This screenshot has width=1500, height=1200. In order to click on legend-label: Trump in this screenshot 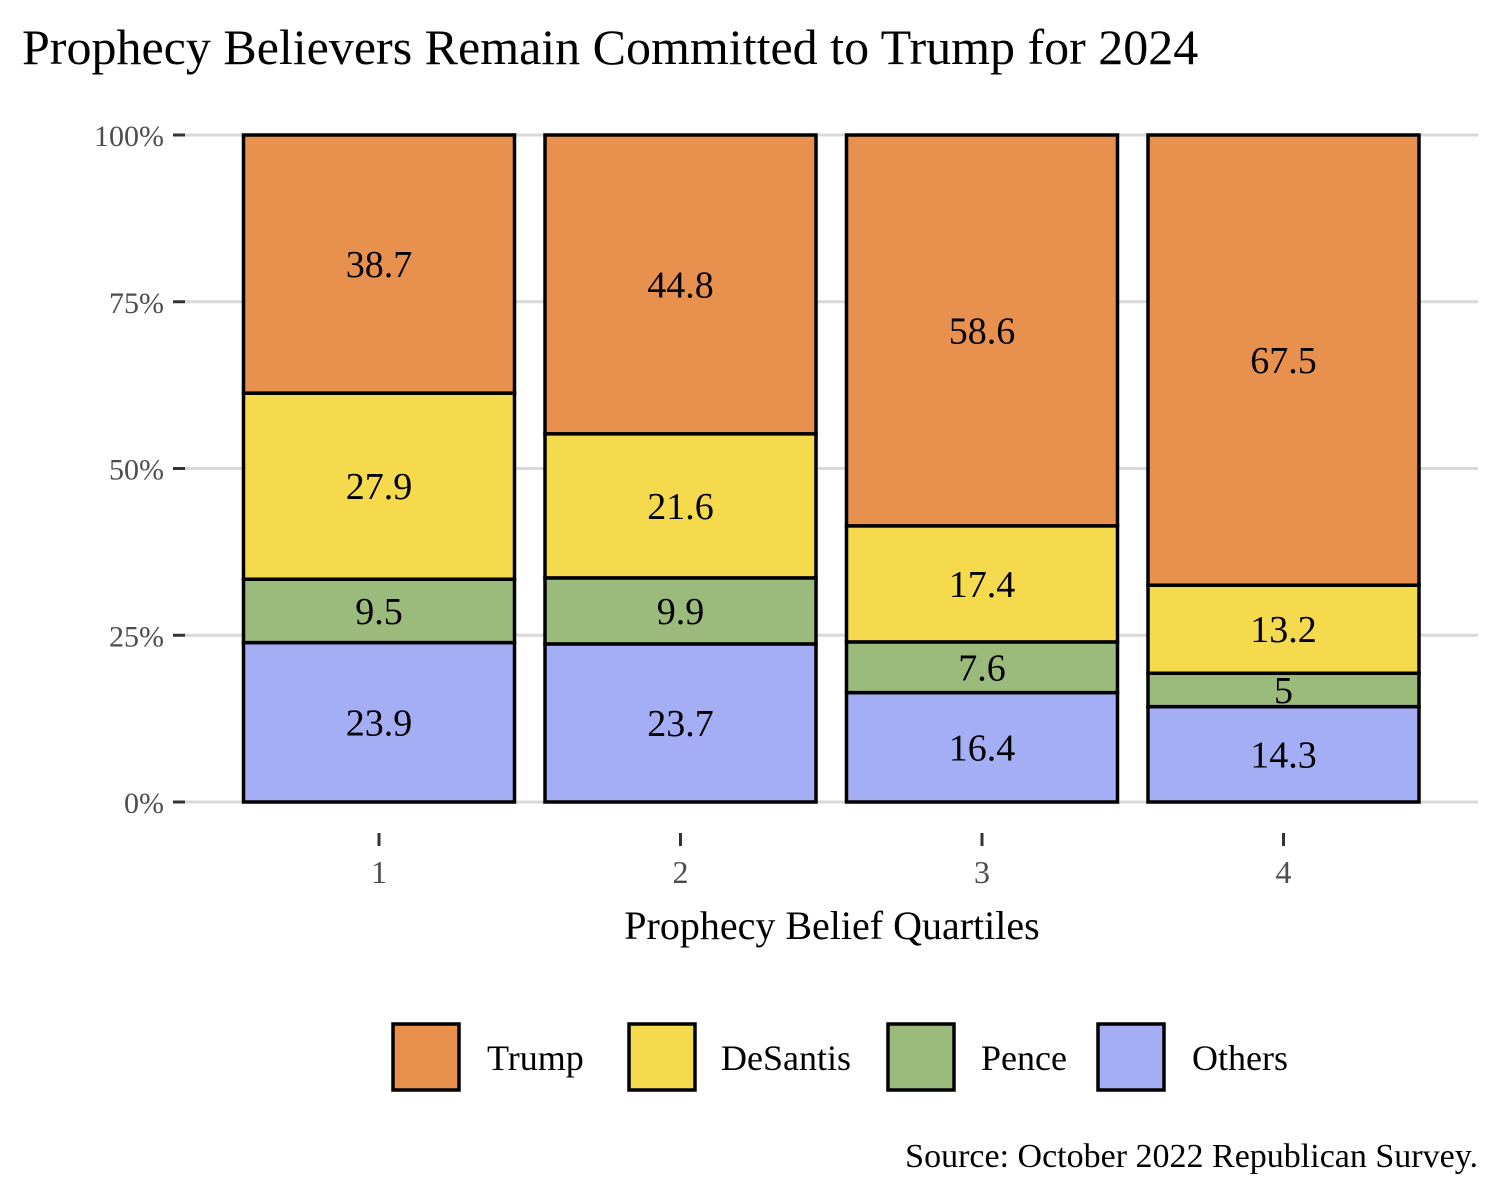, I will do `click(535, 1058)`.